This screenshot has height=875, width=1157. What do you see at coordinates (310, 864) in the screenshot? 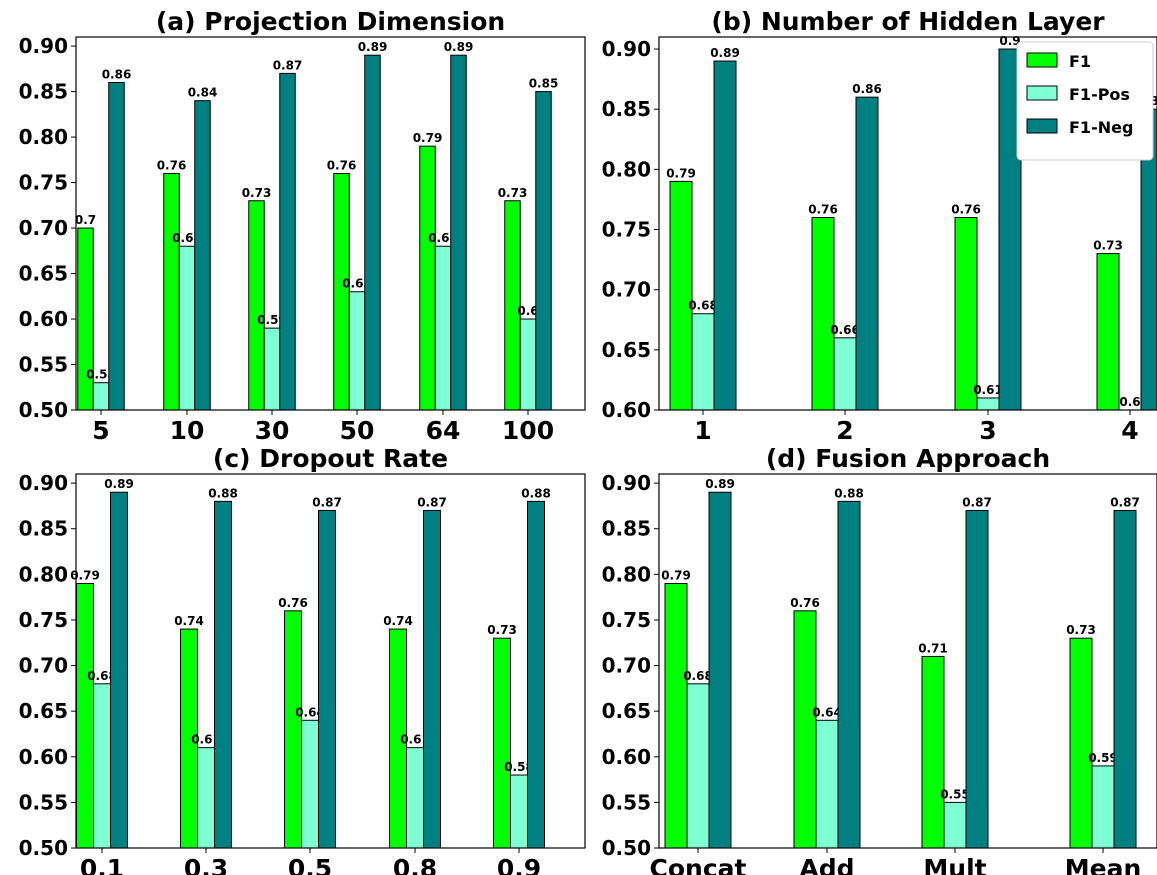
I see `x-tick-label: 0.5` at bounding box center [310, 864].